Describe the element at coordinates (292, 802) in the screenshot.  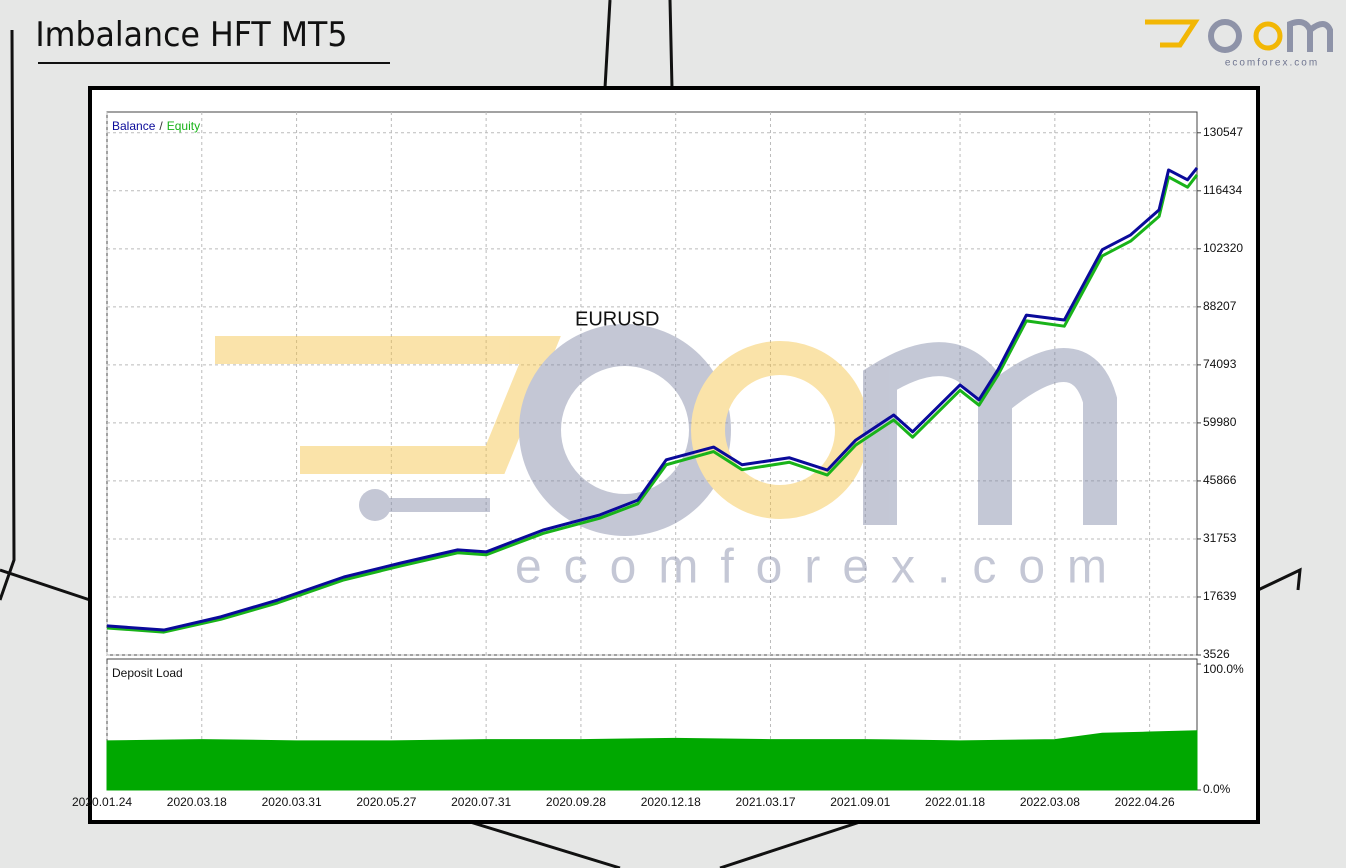
I see `x-tick-label: 2020.03.31` at that location.